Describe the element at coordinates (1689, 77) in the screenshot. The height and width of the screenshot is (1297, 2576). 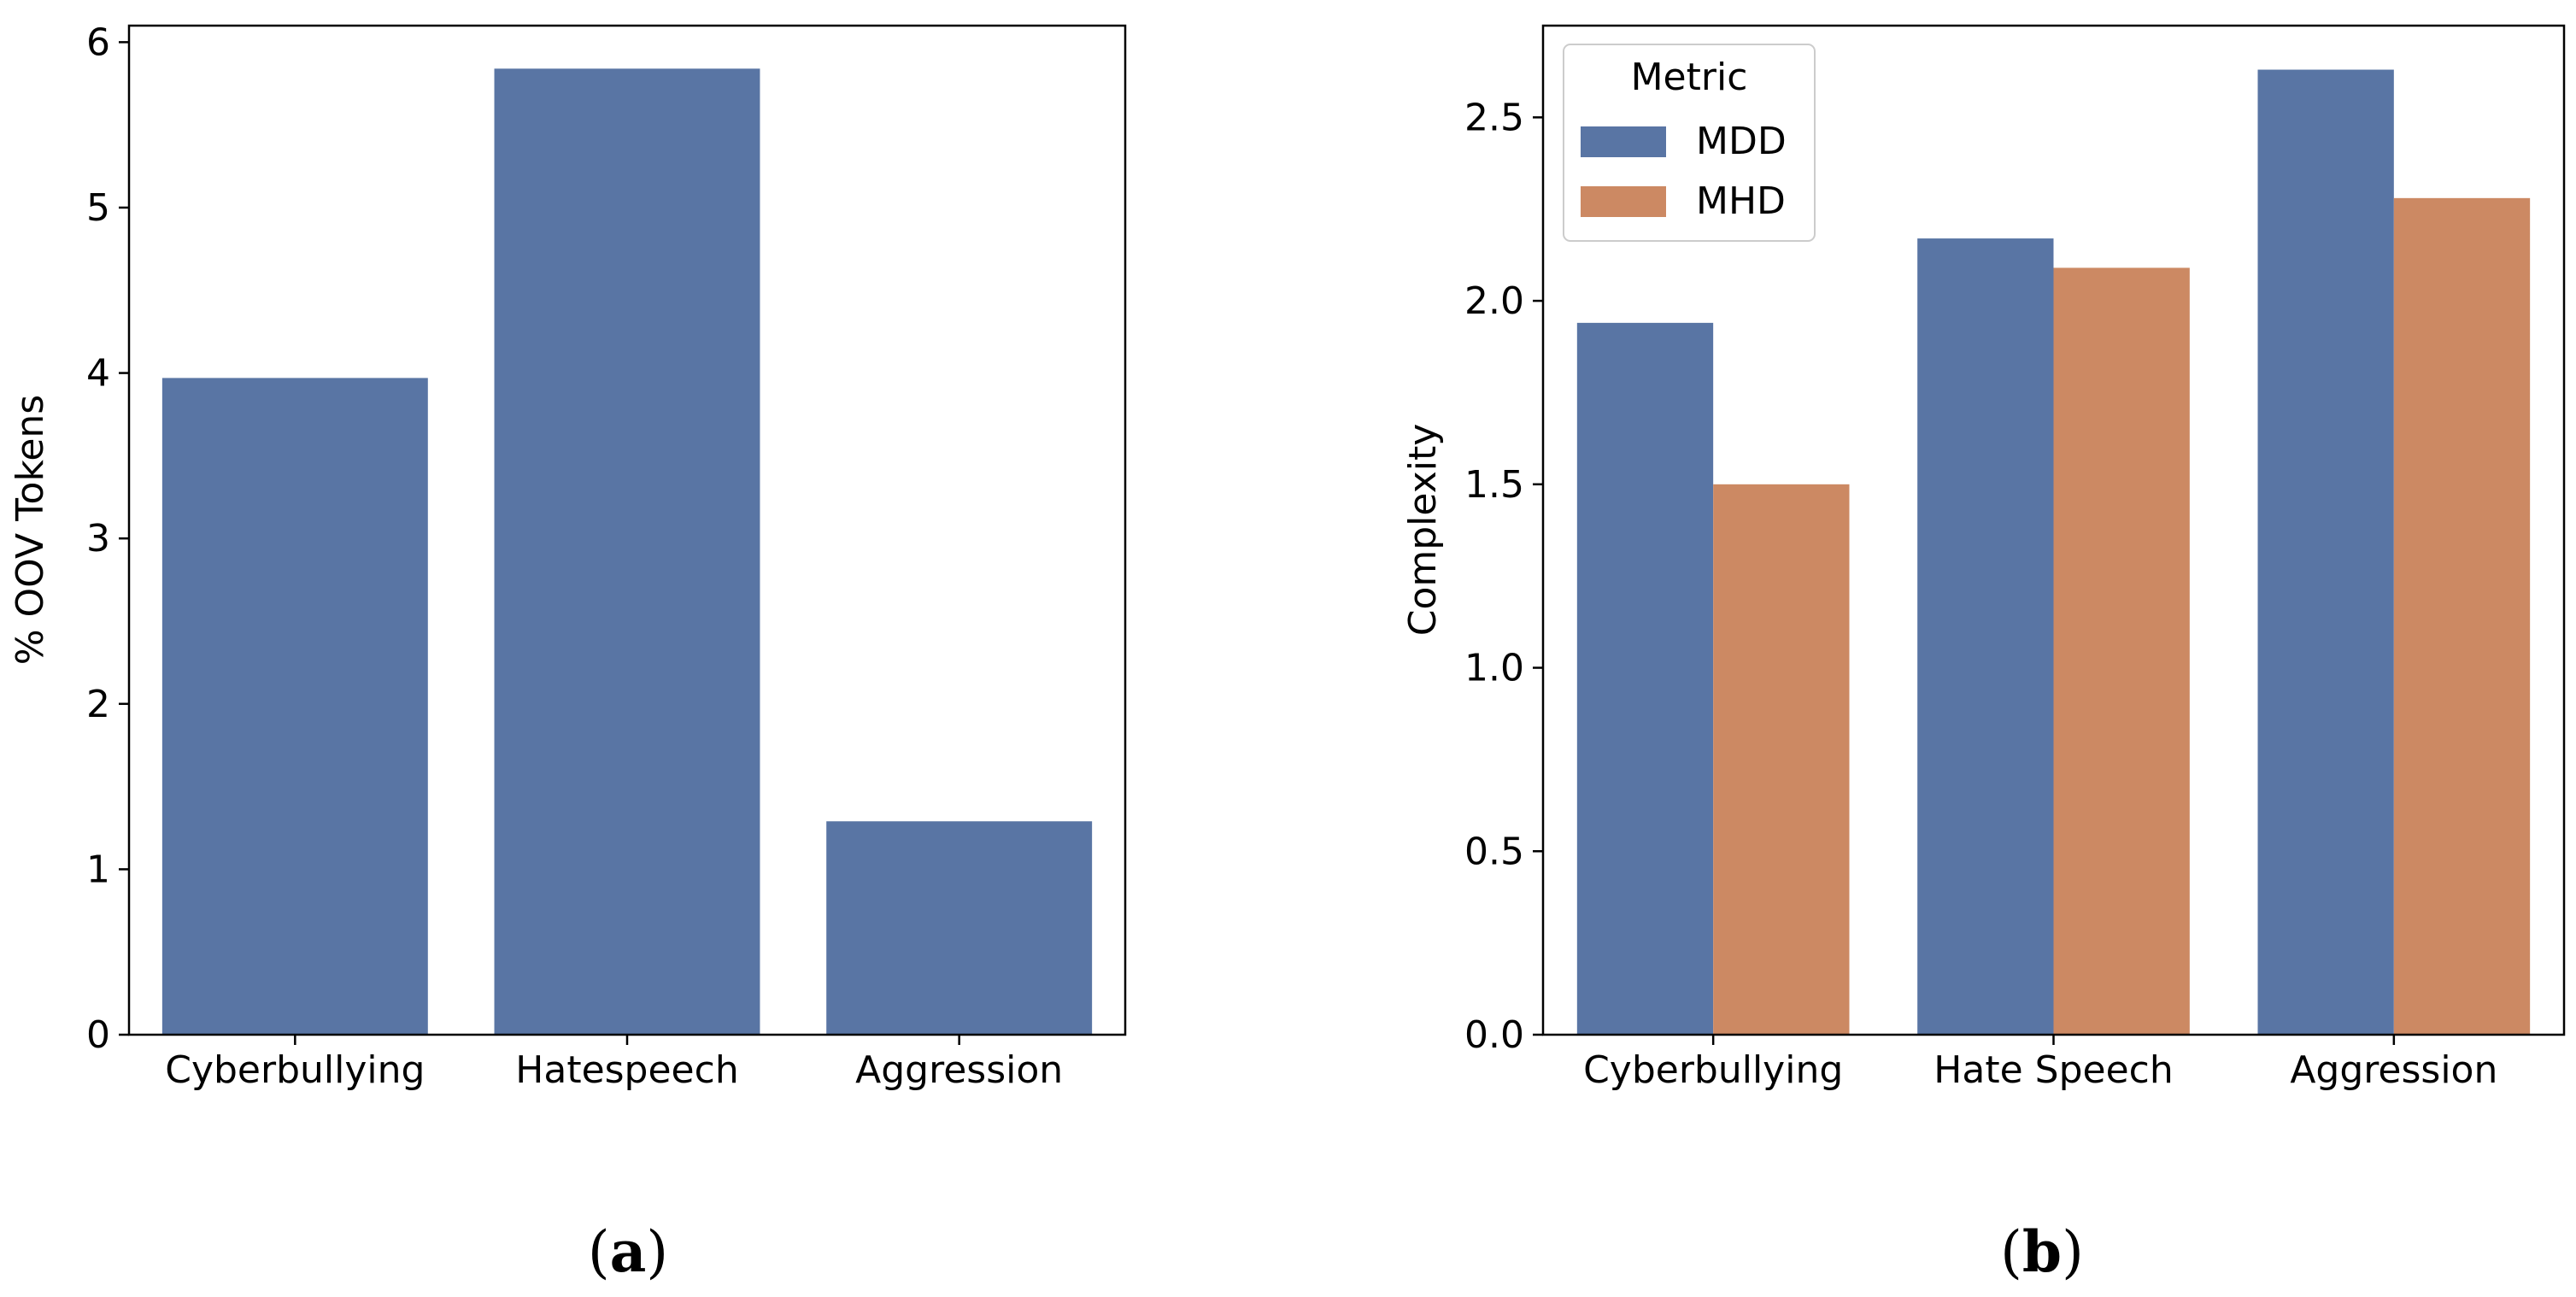
I see `legend-title: Metric` at that location.